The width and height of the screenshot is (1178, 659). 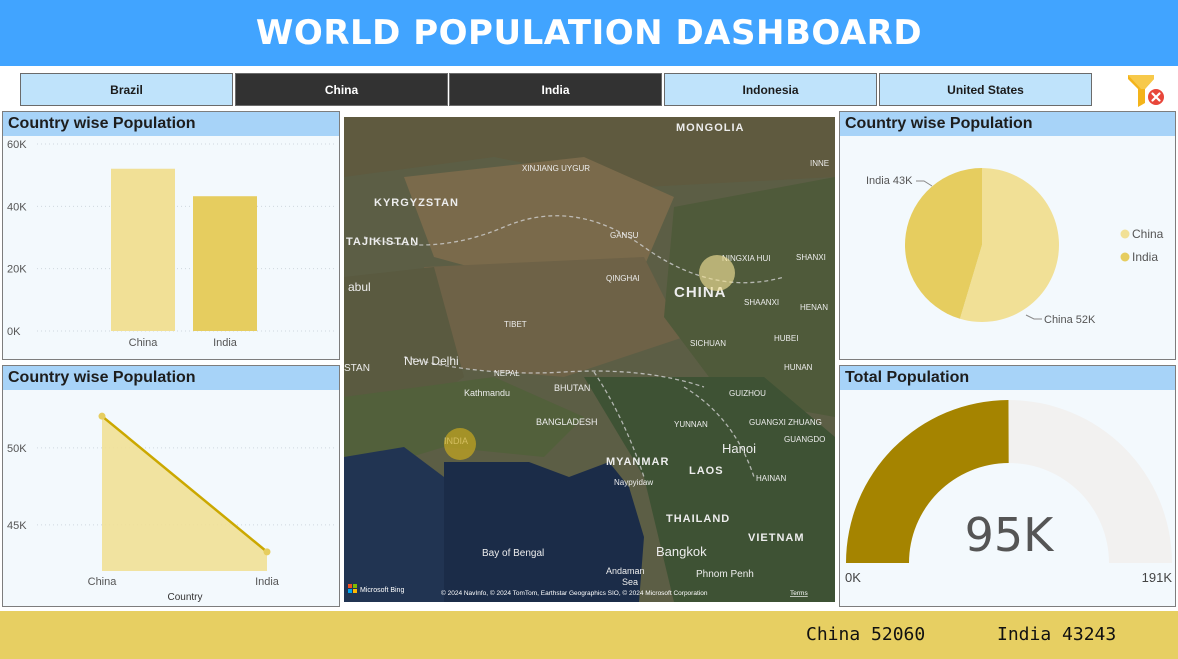 What do you see at coordinates (706, 471) in the screenshot?
I see `map-label: LAOS` at bounding box center [706, 471].